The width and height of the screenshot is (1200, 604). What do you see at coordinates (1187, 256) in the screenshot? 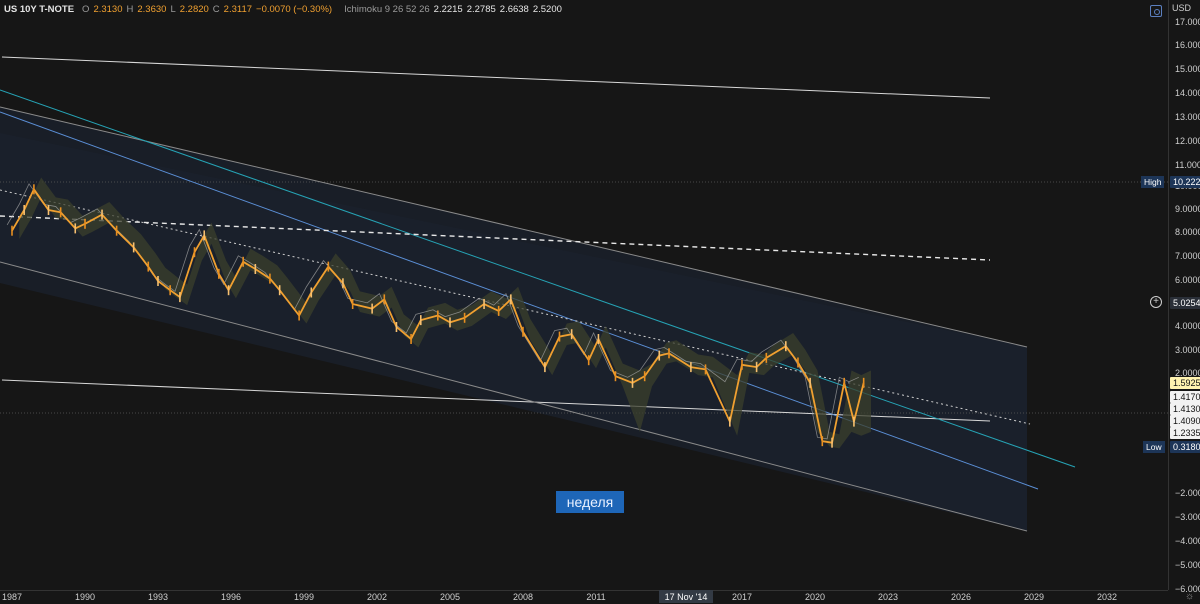
I see `price-tick-label: 7.0000` at bounding box center [1187, 256].